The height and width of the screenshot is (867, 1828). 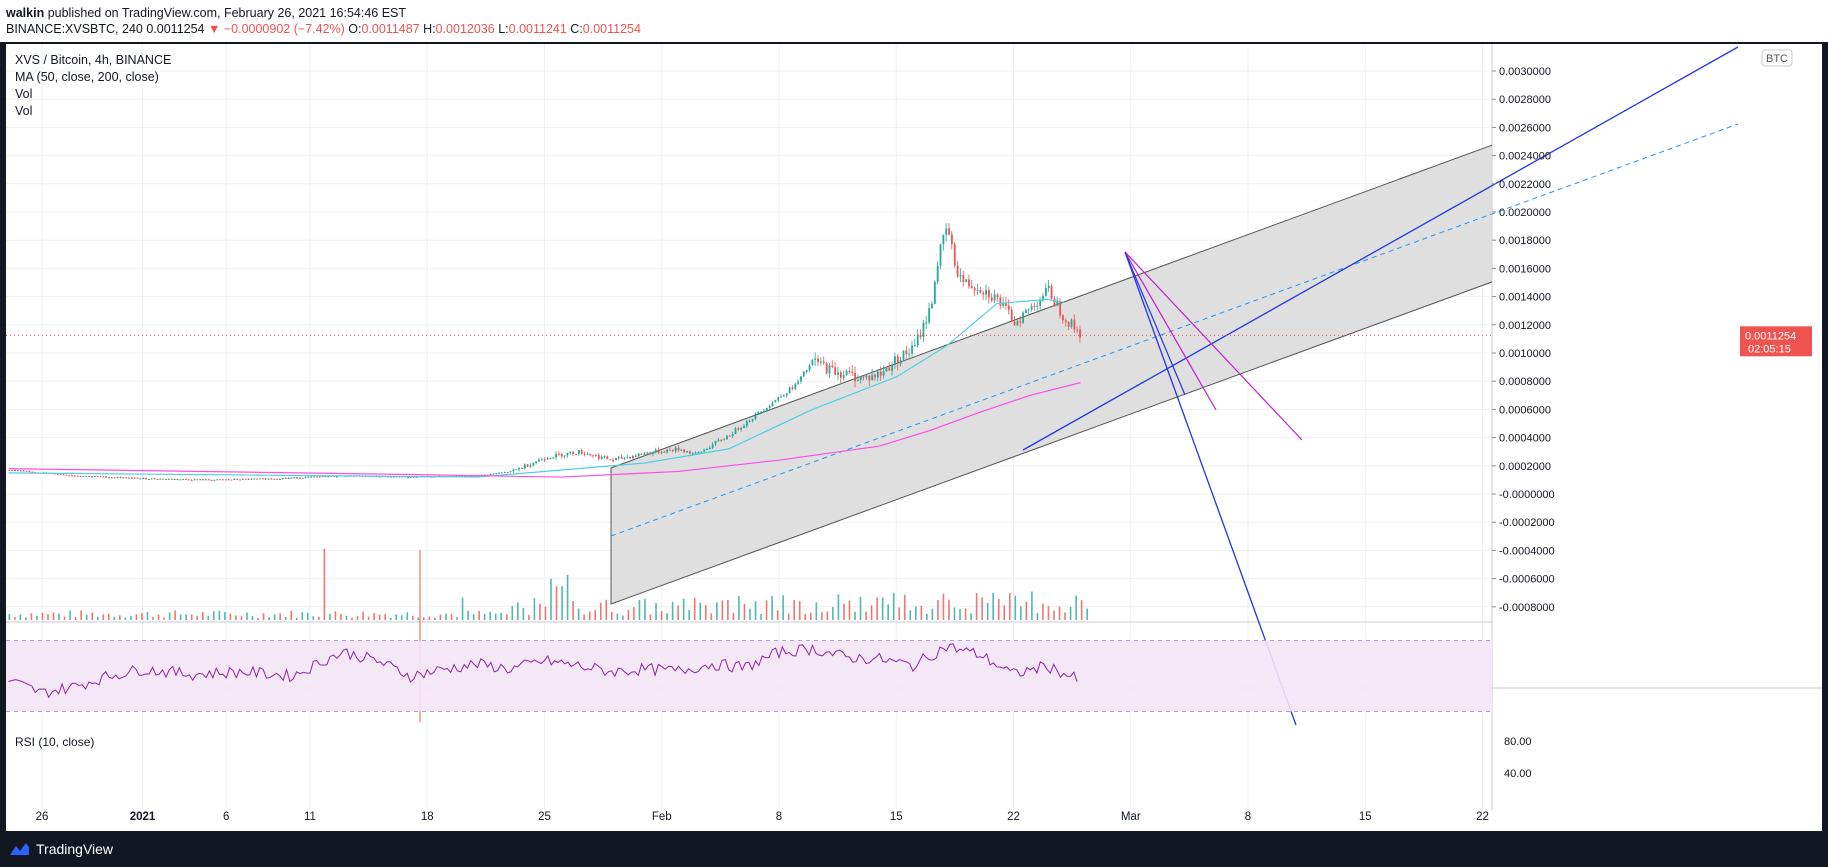 What do you see at coordinates (55, 742) in the screenshot?
I see `rsi-legend: RSI (10, close)` at bounding box center [55, 742].